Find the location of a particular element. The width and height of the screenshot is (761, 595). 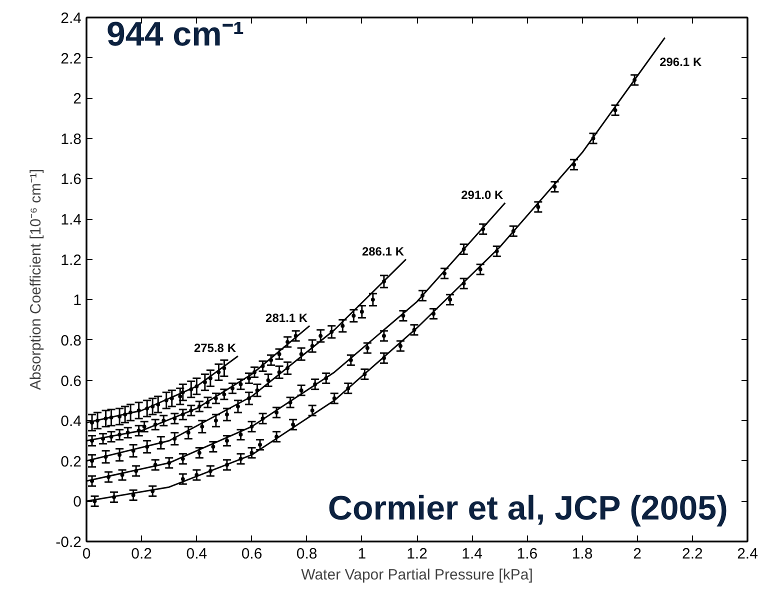

x-tick-label: 2 is located at coordinates (637, 554).